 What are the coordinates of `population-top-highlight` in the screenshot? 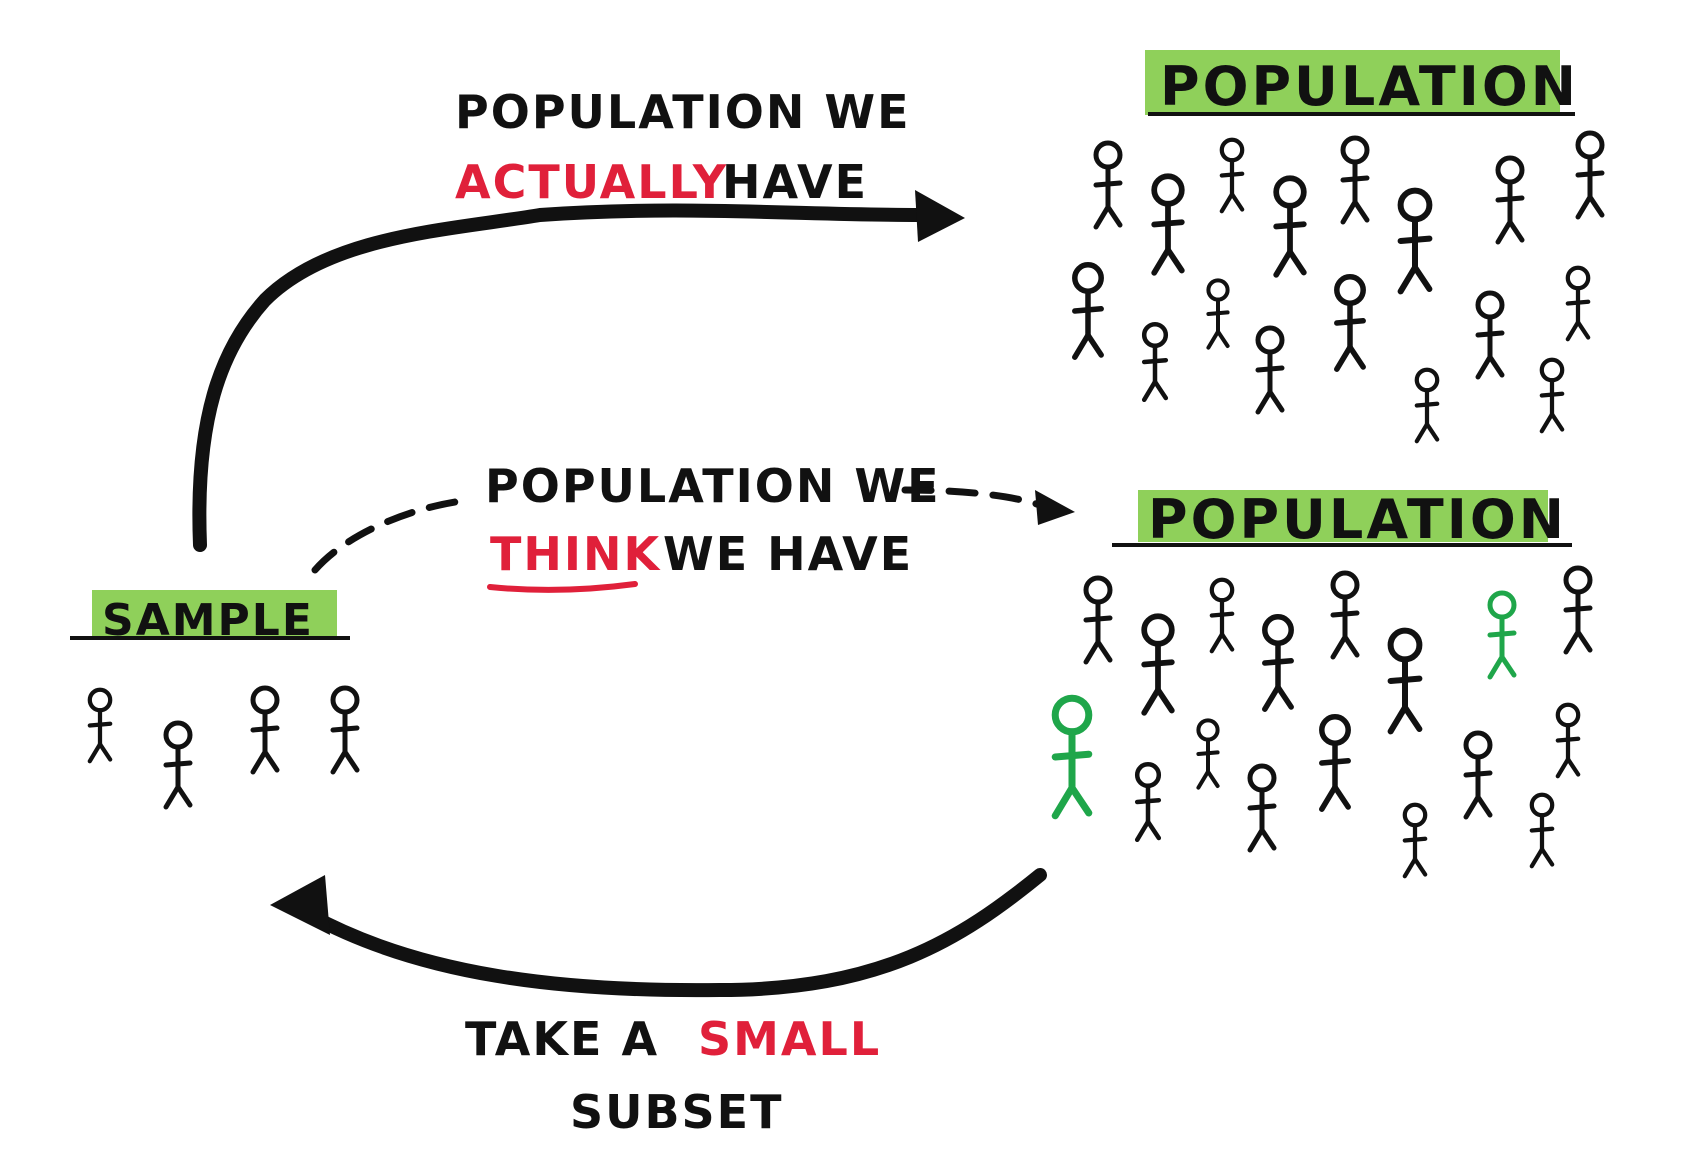 It's located at (1352, 82).